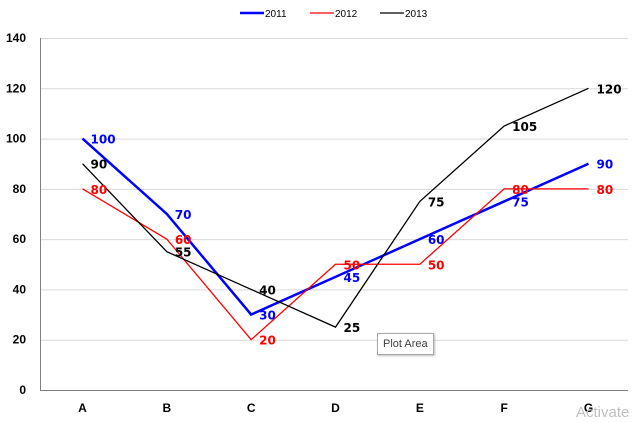  What do you see at coordinates (20, 239) in the screenshot?
I see `y-tick-label: 60` at bounding box center [20, 239].